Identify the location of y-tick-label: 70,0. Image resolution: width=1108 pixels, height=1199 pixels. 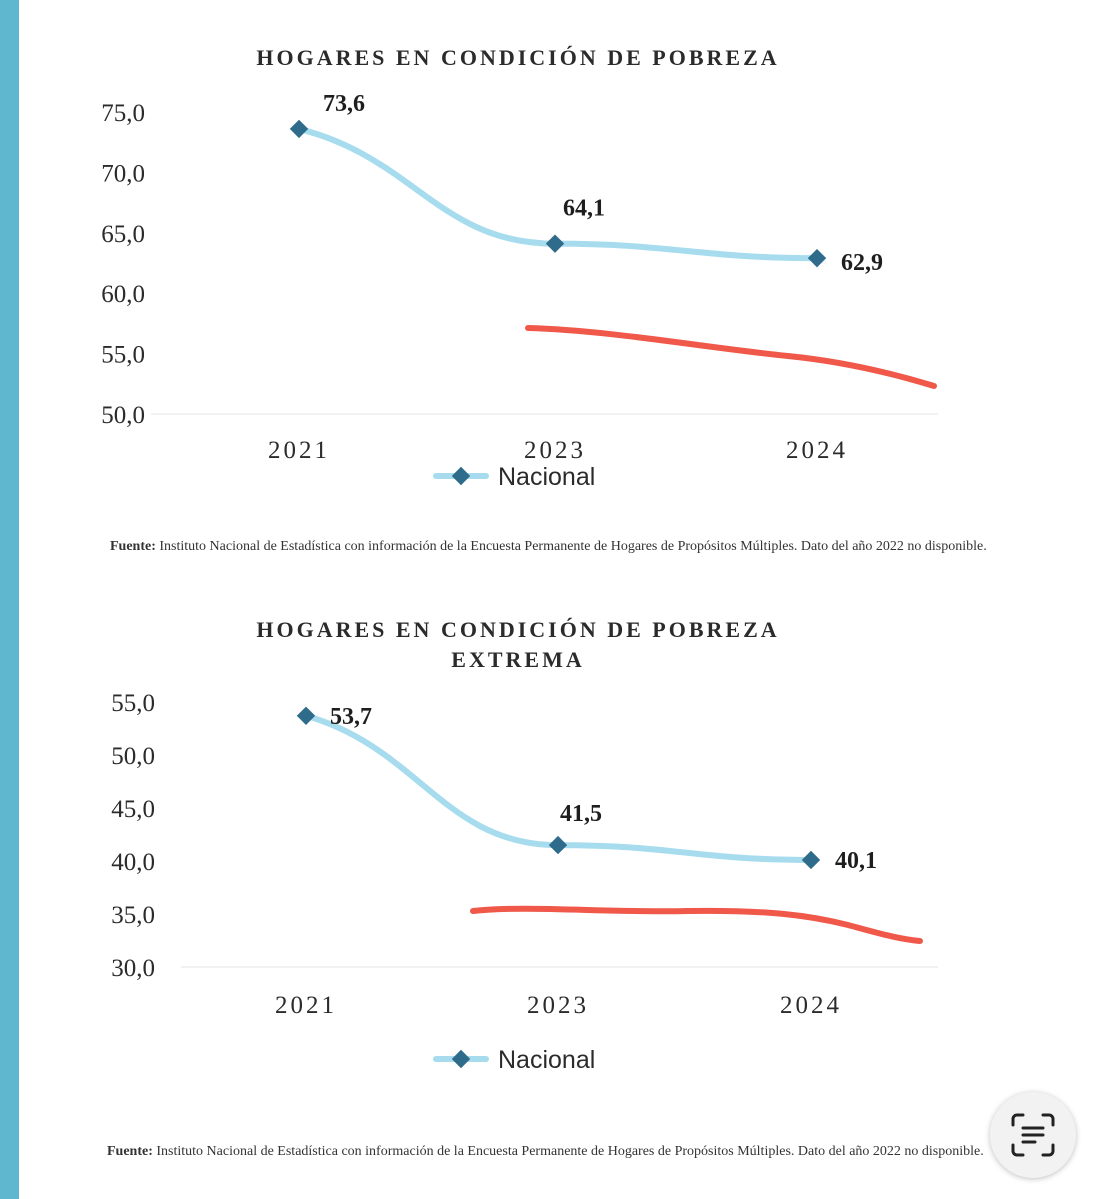
(123, 173).